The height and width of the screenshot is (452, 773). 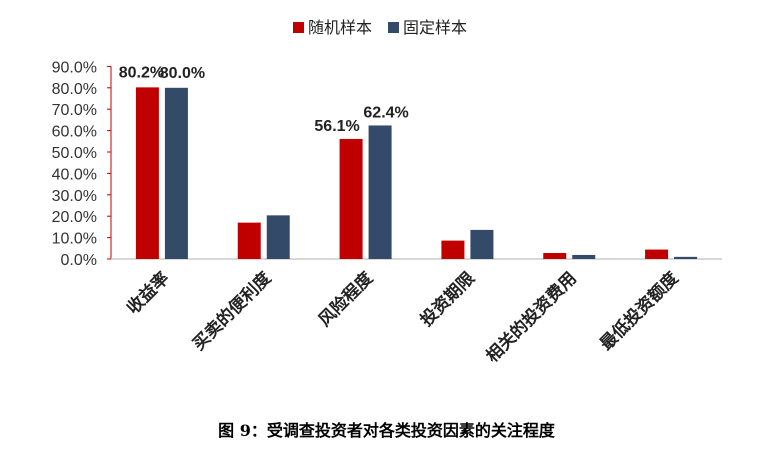 I want to click on y-tick-label: 30.0%, so click(x=74, y=196).